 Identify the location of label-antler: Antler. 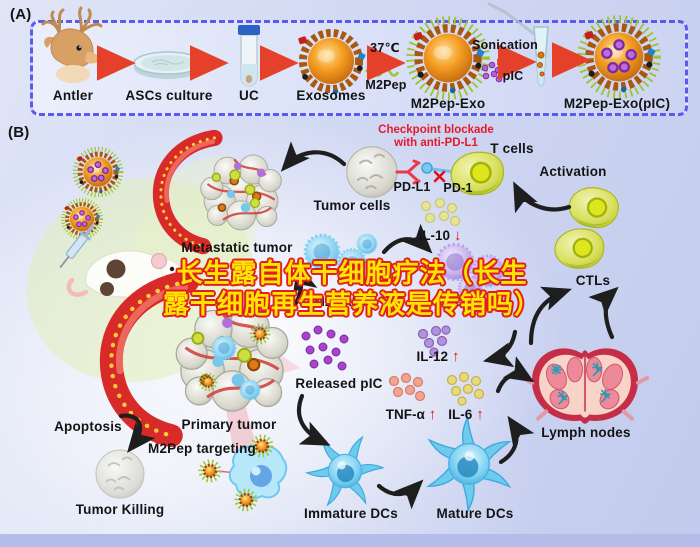
(73, 95).